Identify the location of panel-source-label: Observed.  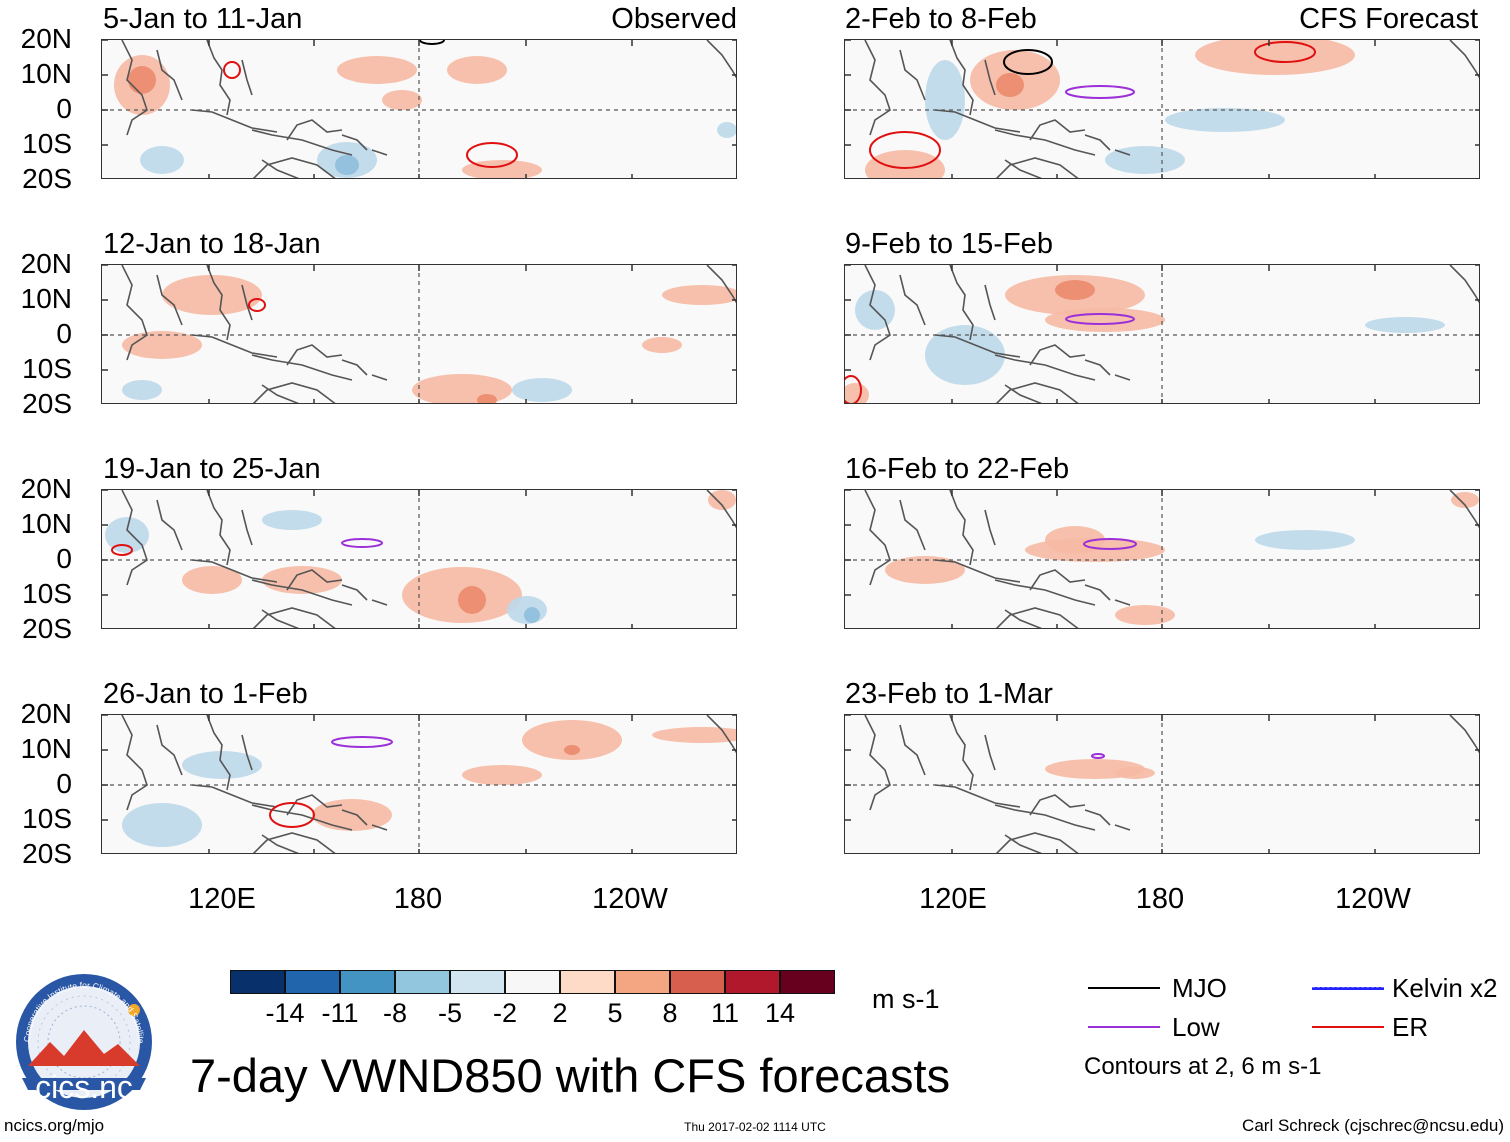
(674, 19).